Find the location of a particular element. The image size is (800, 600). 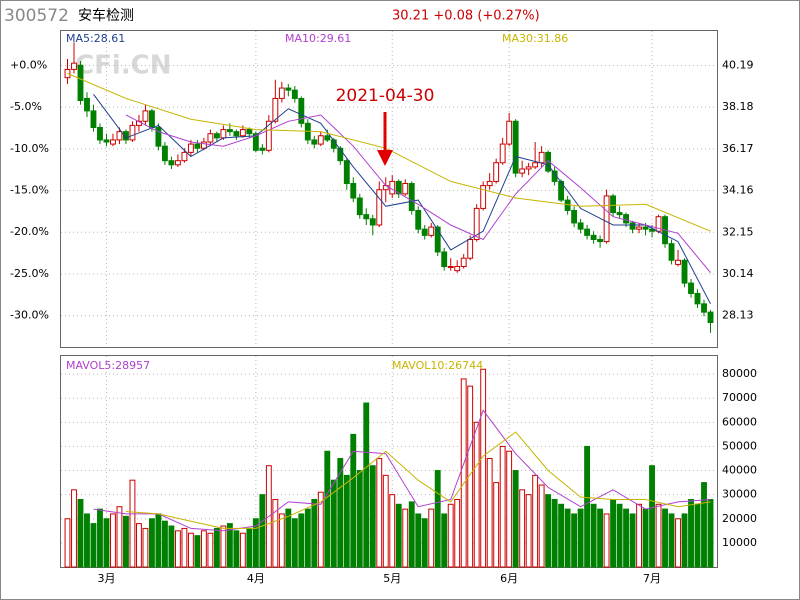

y-tick-label: 30.14 is located at coordinates (738, 273).